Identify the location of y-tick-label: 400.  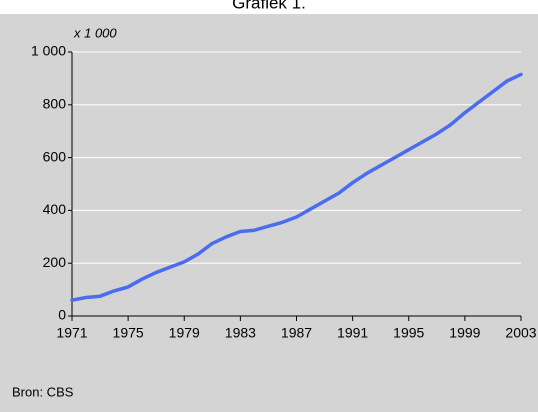
(55, 209).